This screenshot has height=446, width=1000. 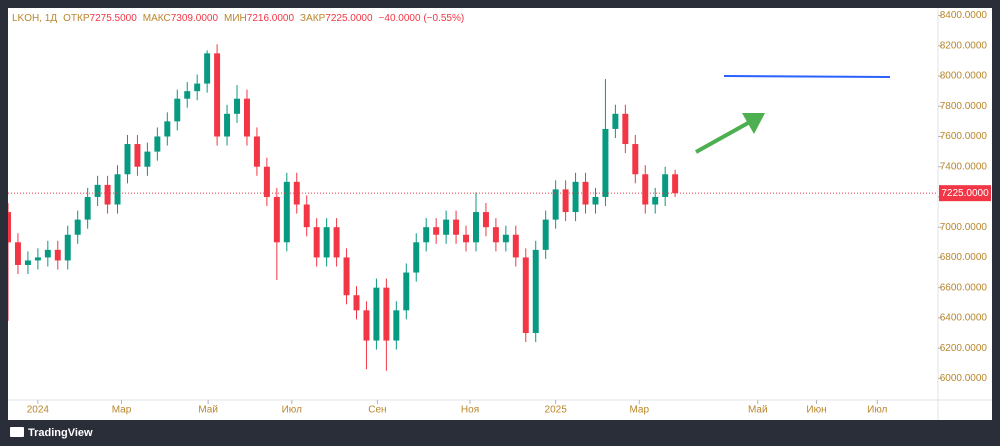 I want to click on y-tick-label: 8400.0000, so click(x=964, y=15).